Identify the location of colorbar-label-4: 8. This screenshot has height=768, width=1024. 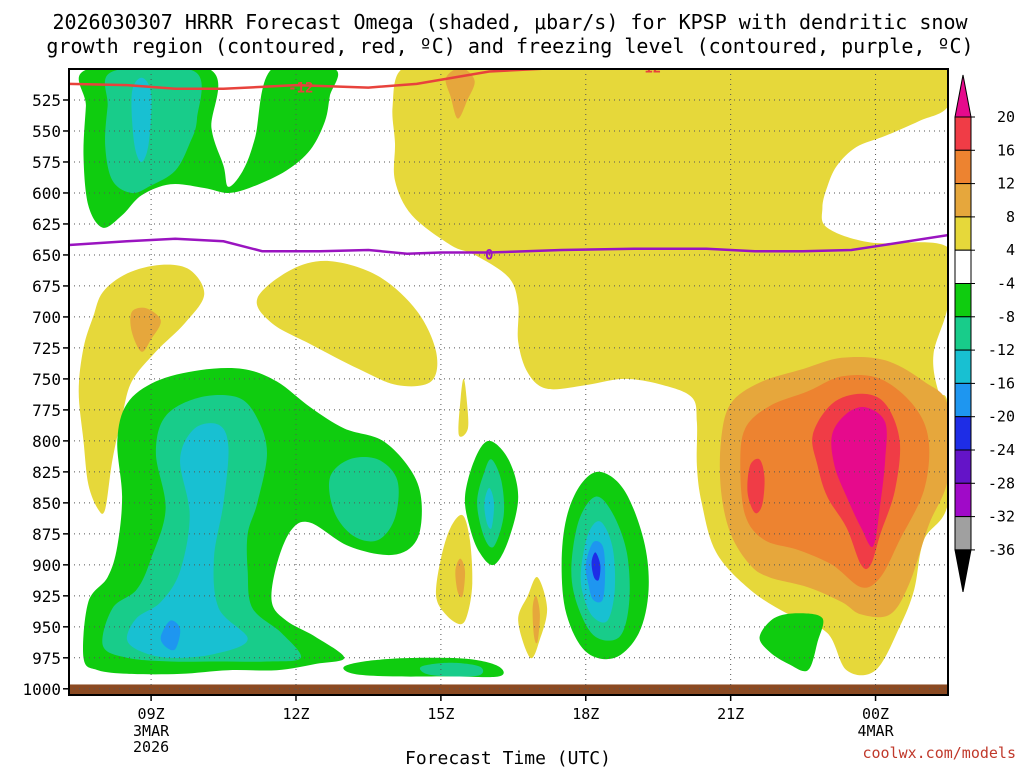
(1010, 217).